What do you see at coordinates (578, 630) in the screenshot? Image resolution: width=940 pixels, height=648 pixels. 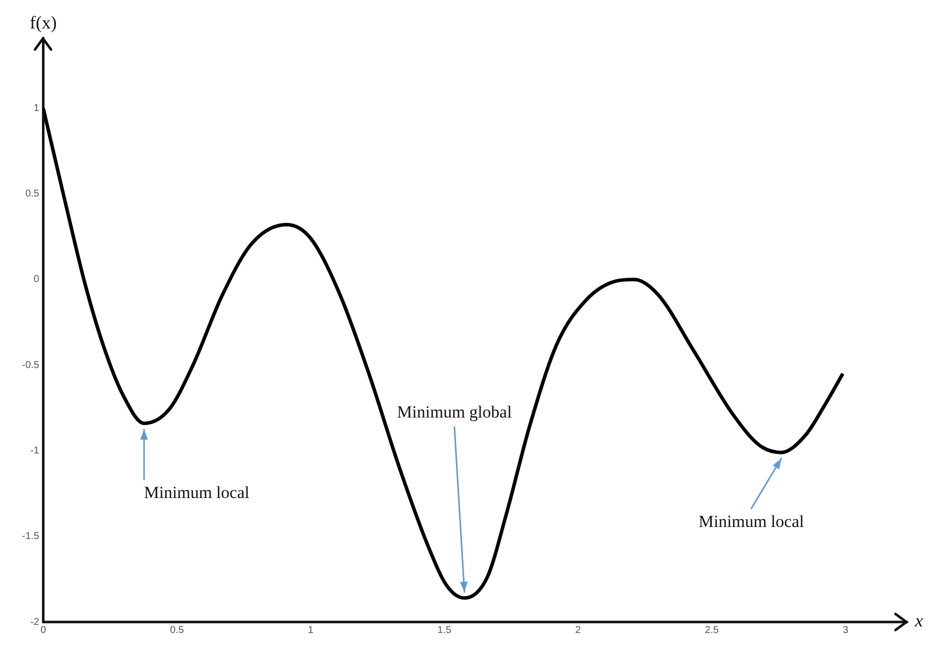 I see `x-tick-label: 2` at bounding box center [578, 630].